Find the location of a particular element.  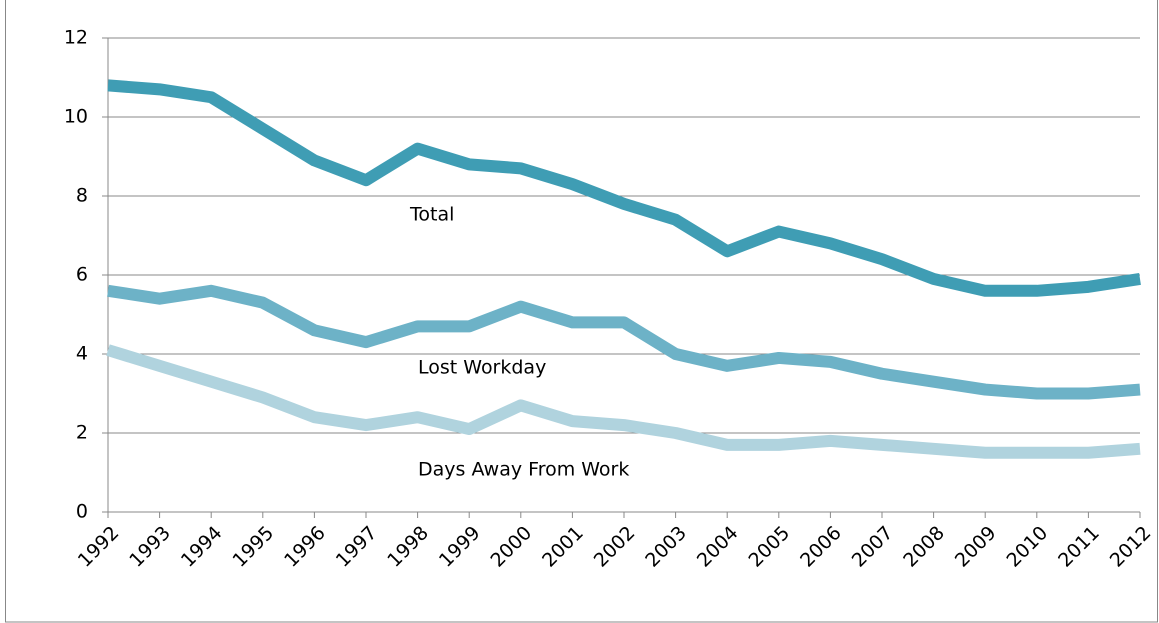

x-tick-label: 2009 is located at coordinates (976, 547).